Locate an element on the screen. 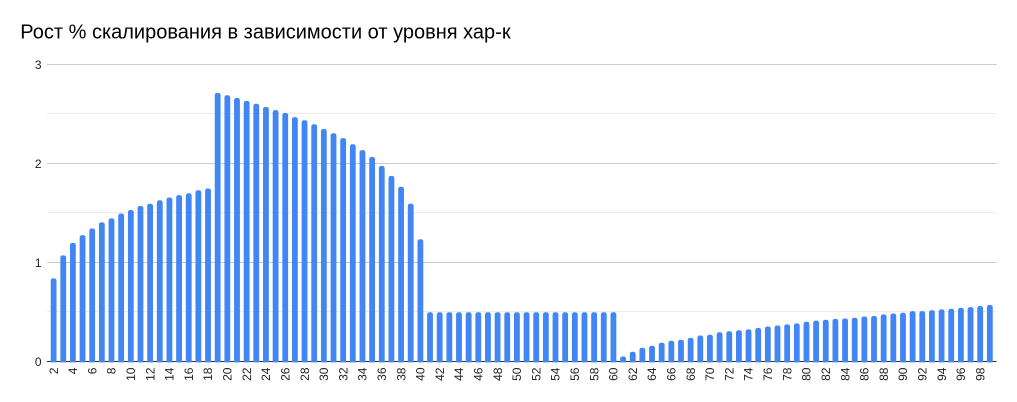 This screenshot has height=402, width=1017. svg-text: 3 is located at coordinates (38, 65).